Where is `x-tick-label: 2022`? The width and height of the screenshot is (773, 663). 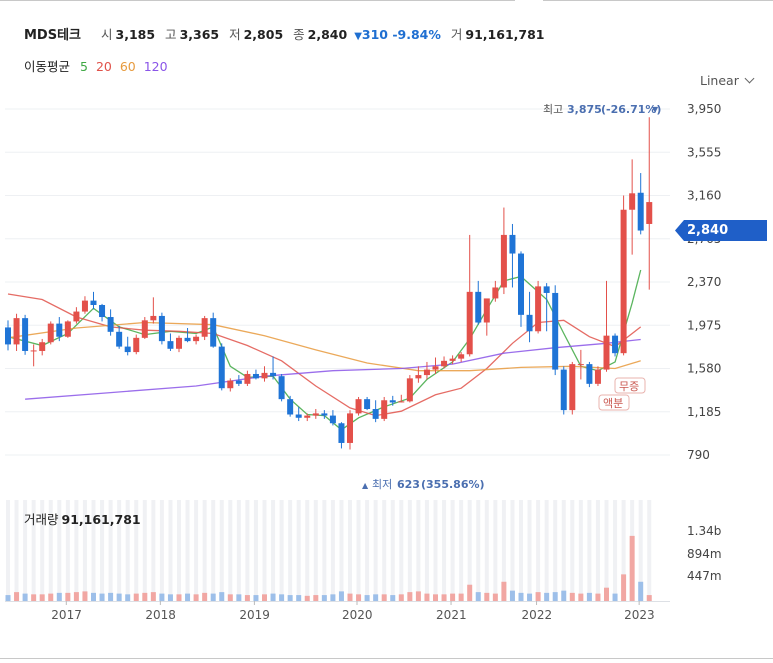
x-tick-label: 2022 is located at coordinates (537, 615).